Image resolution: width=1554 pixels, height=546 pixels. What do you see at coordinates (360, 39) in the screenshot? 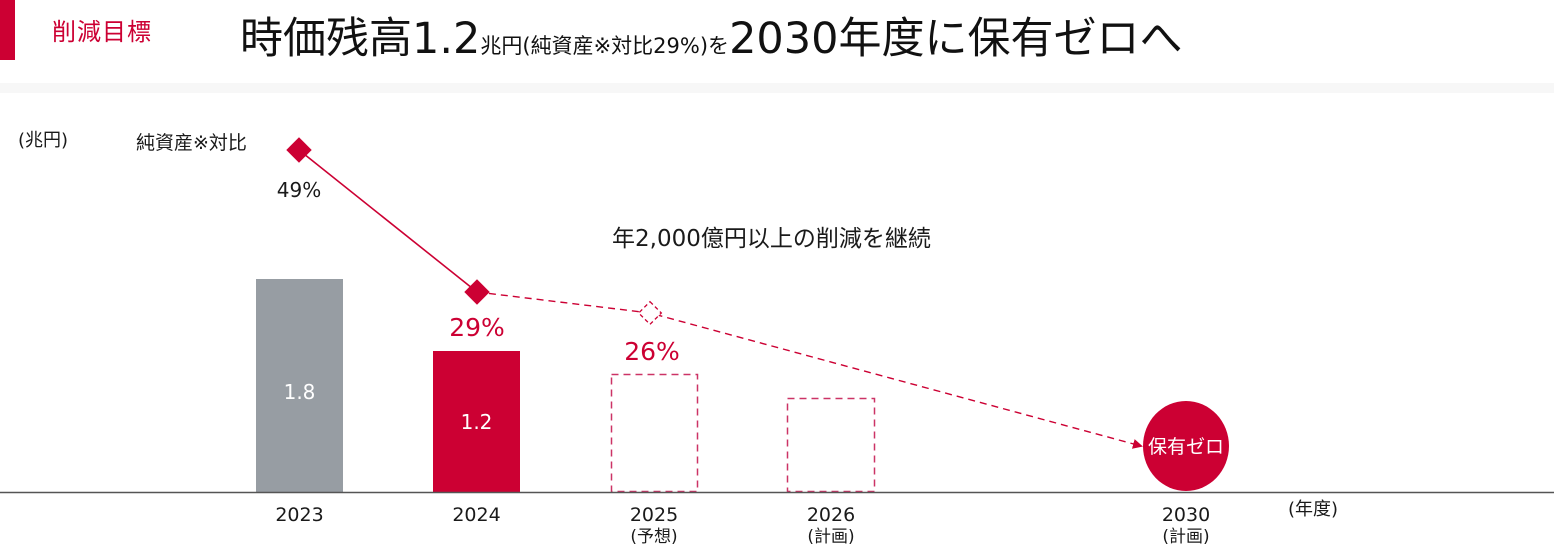
I see `title-part1: 時価残高1.2` at bounding box center [360, 39].